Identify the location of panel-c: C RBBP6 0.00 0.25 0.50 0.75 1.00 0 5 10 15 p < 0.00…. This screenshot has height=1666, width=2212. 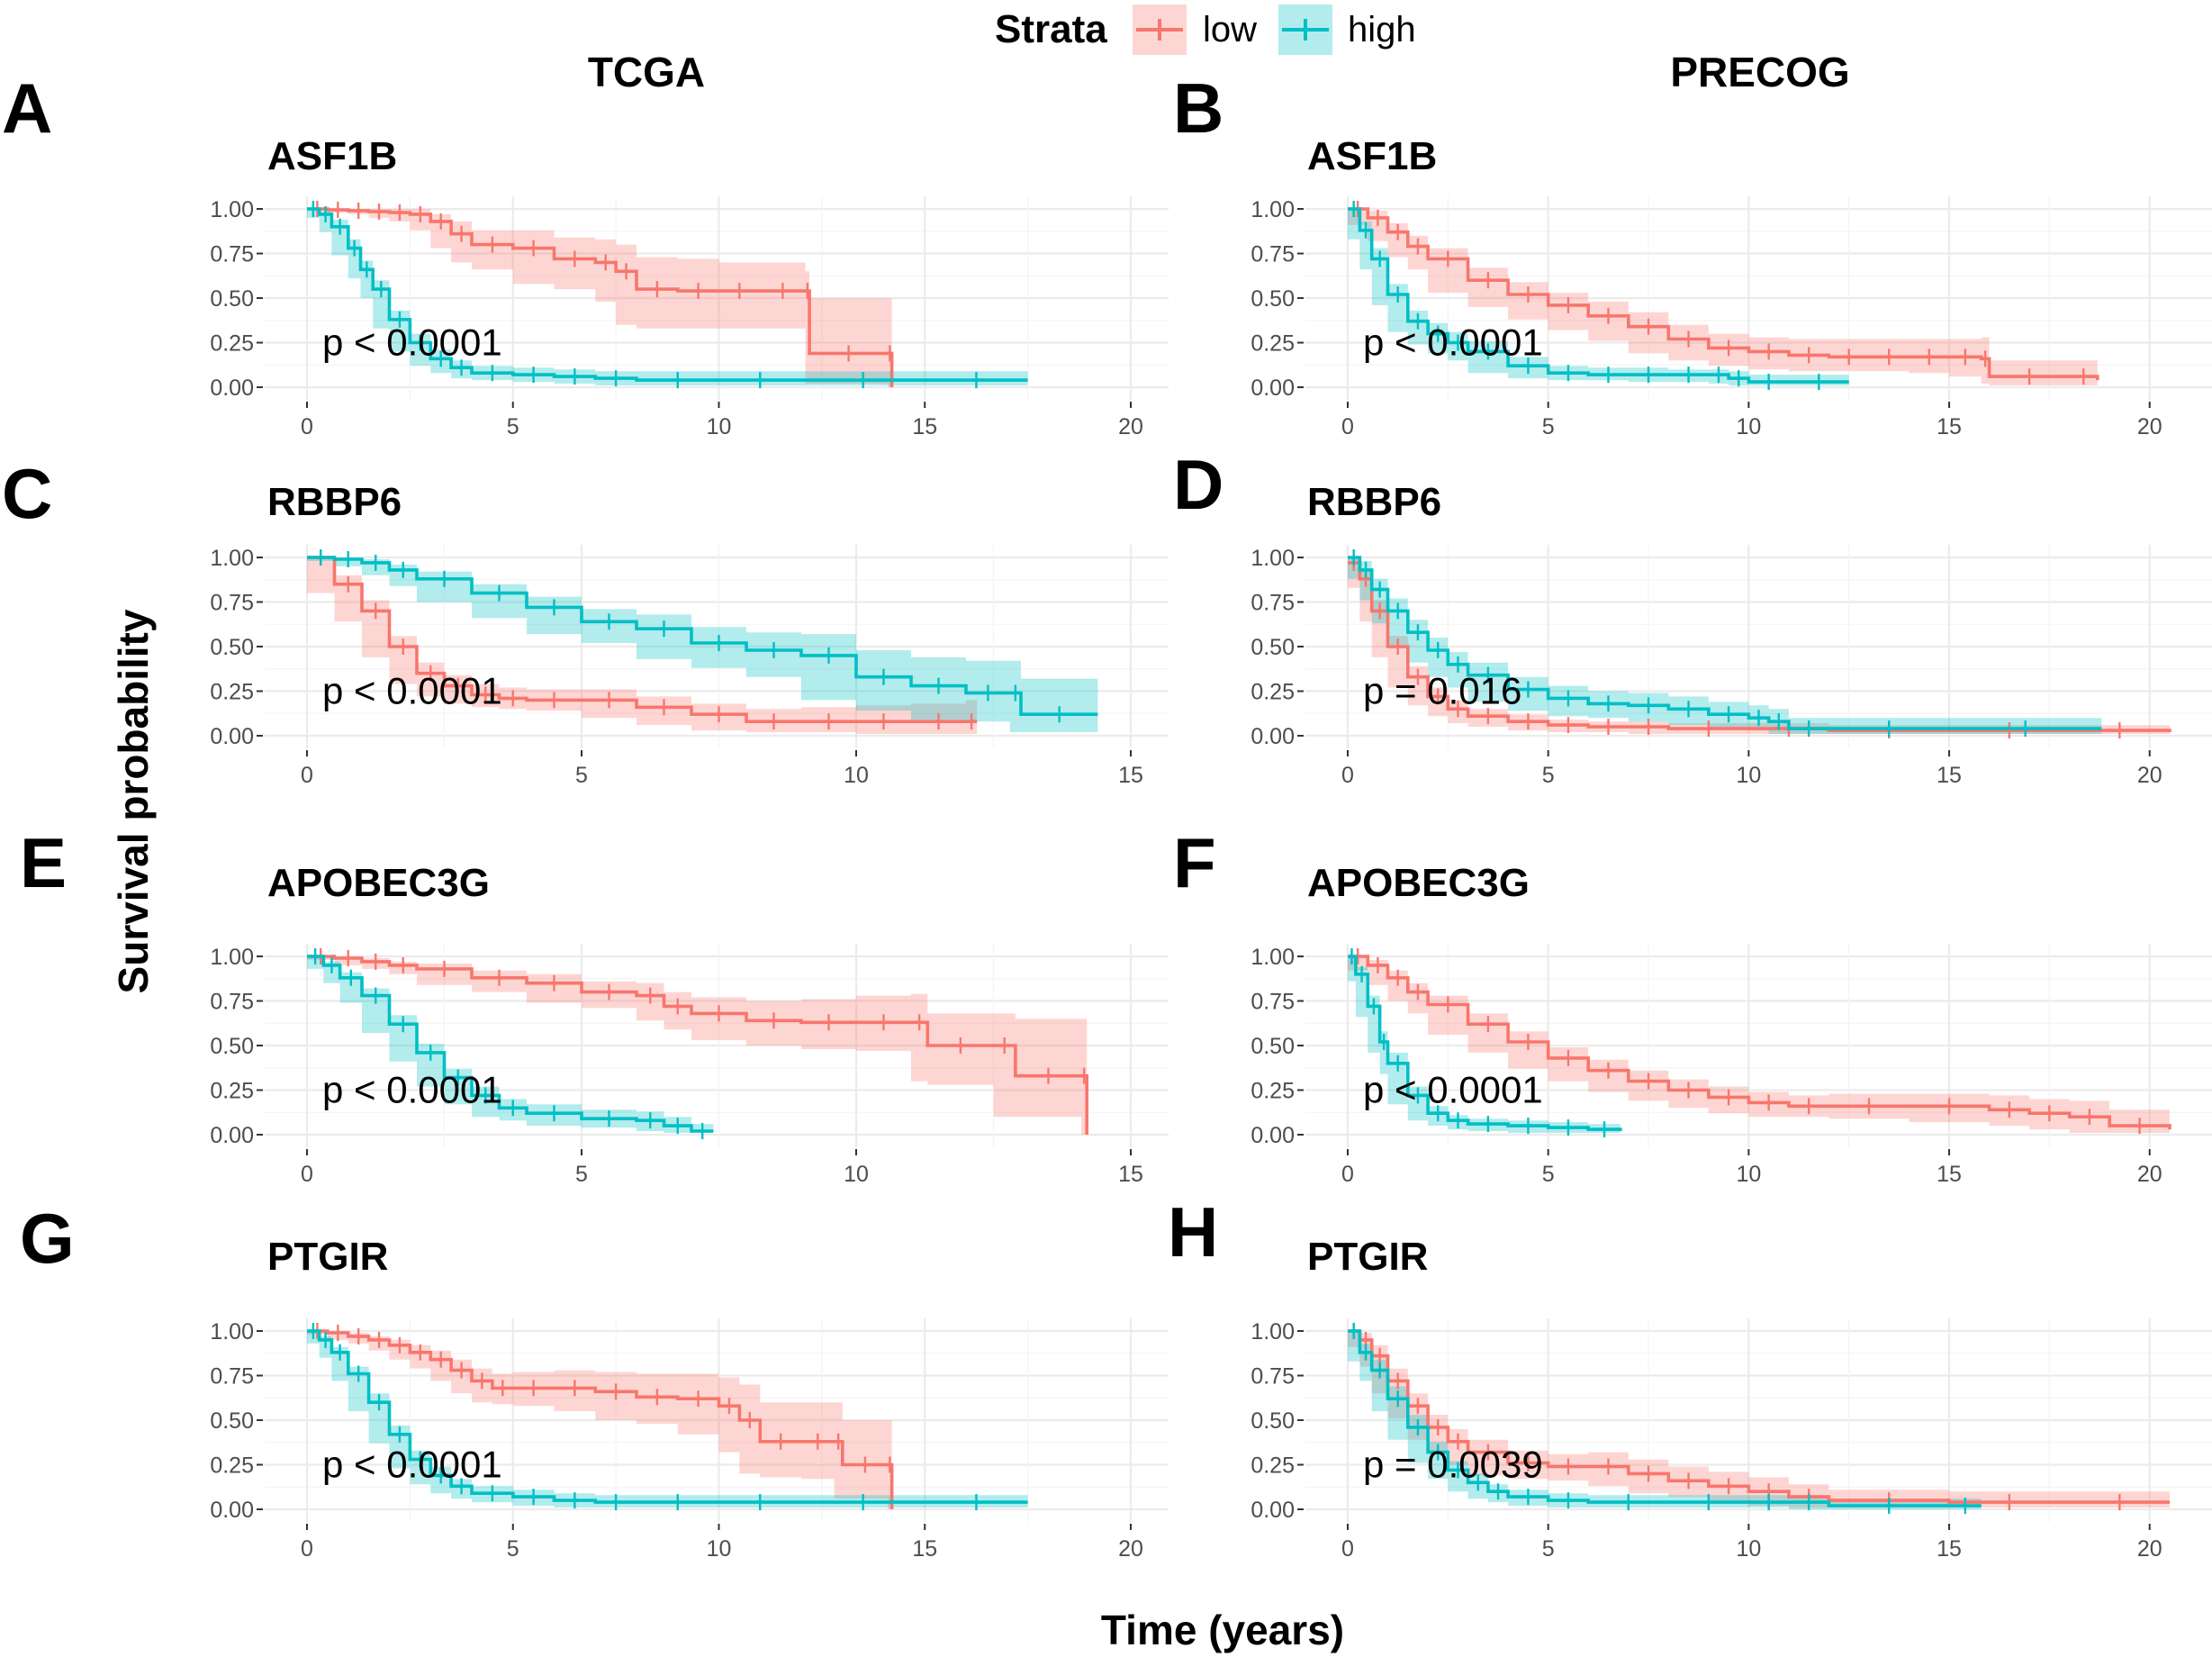
(585, 621).